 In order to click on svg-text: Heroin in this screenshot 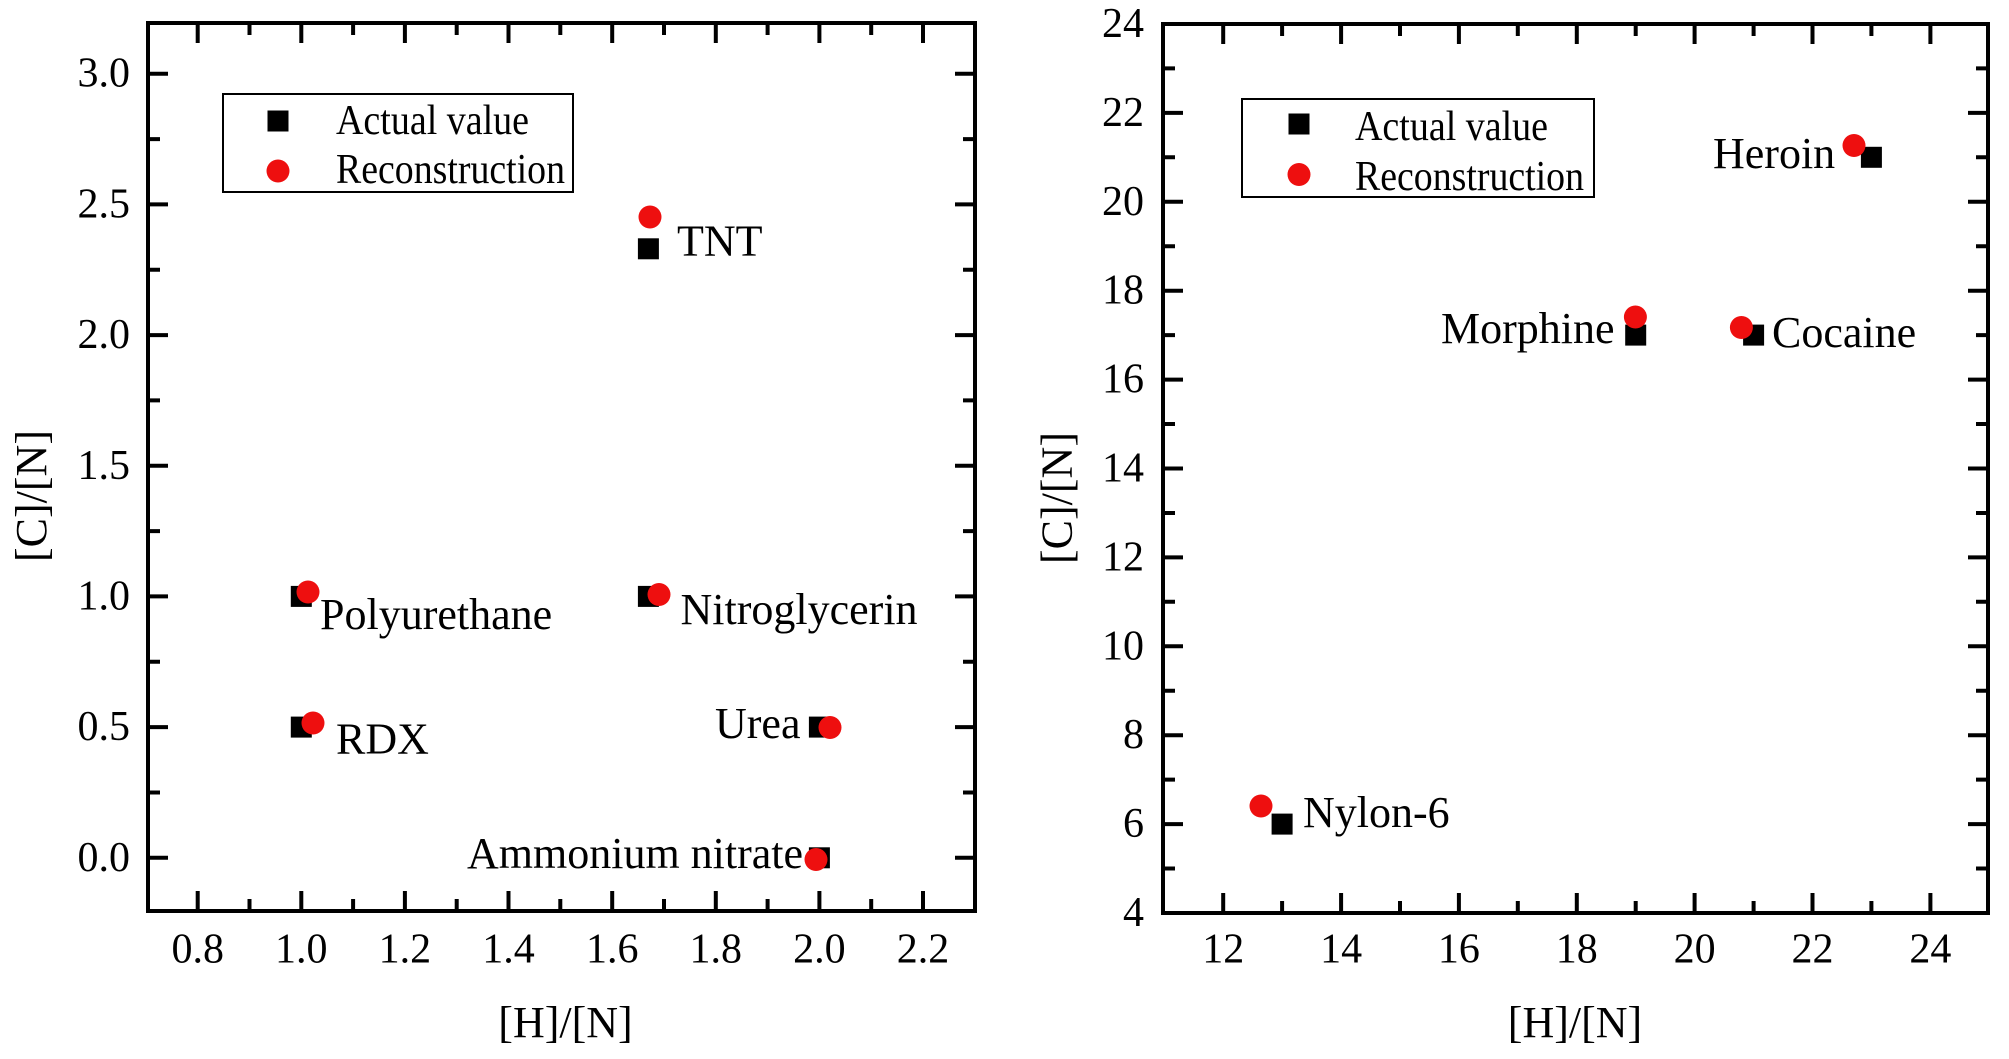, I will do `click(1774, 153)`.